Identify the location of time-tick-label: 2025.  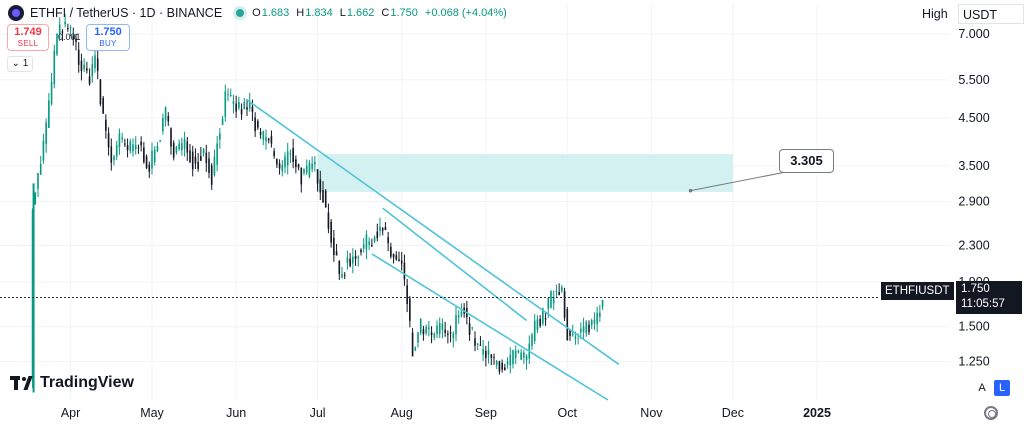
(817, 413).